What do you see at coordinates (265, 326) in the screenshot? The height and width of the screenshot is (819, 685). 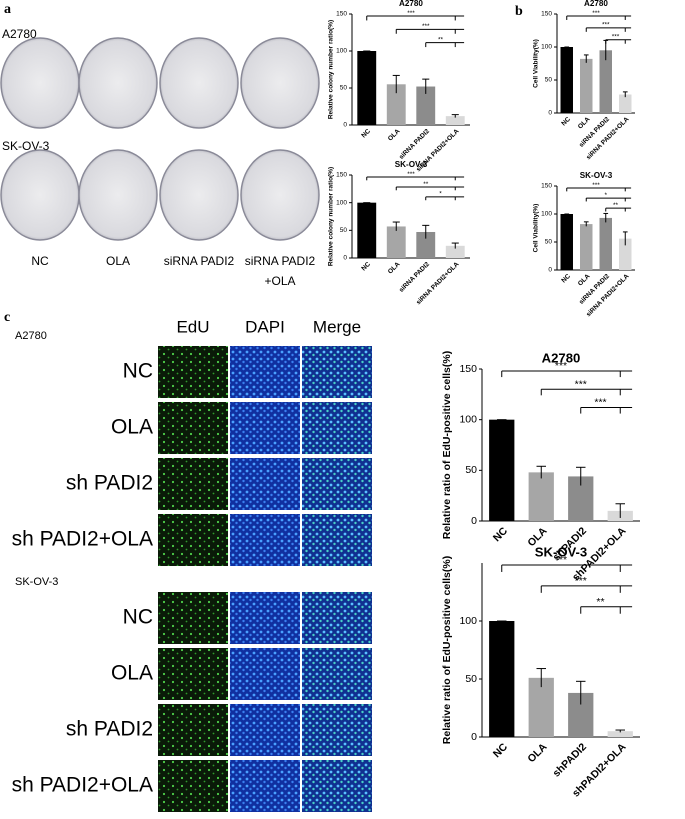 I see `channel-label: DAPI` at bounding box center [265, 326].